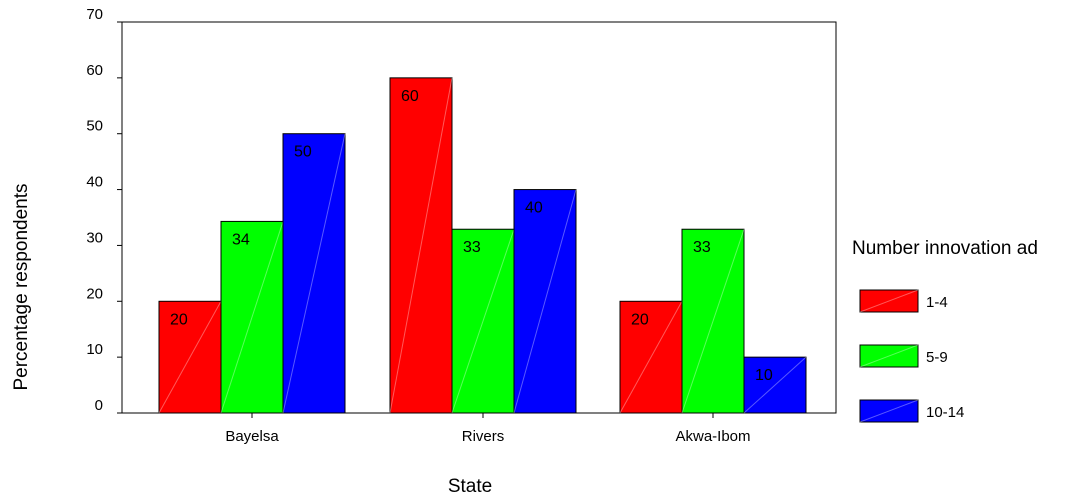 The image size is (1082, 498). What do you see at coordinates (94, 14) in the screenshot?
I see `y-tick-label: 70` at bounding box center [94, 14].